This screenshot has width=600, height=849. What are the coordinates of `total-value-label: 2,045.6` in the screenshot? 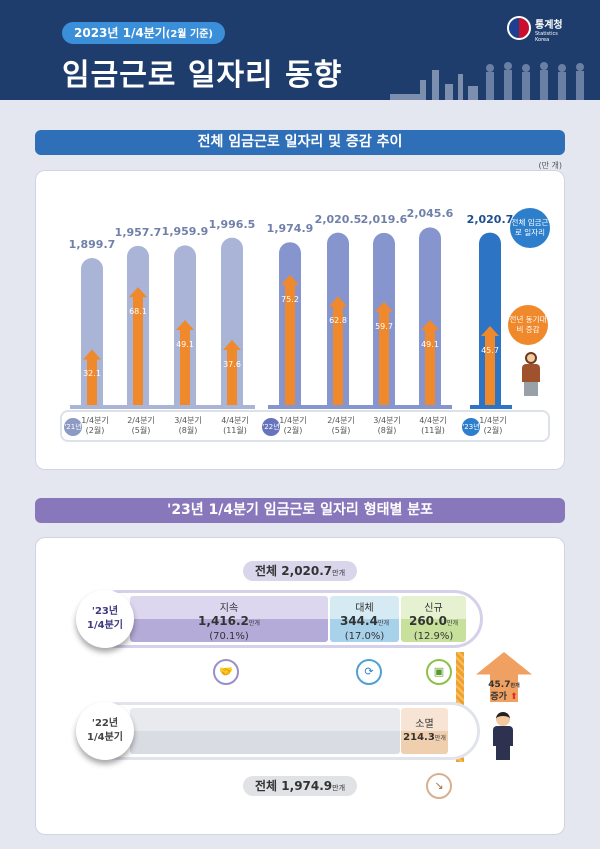 It's located at (430, 214).